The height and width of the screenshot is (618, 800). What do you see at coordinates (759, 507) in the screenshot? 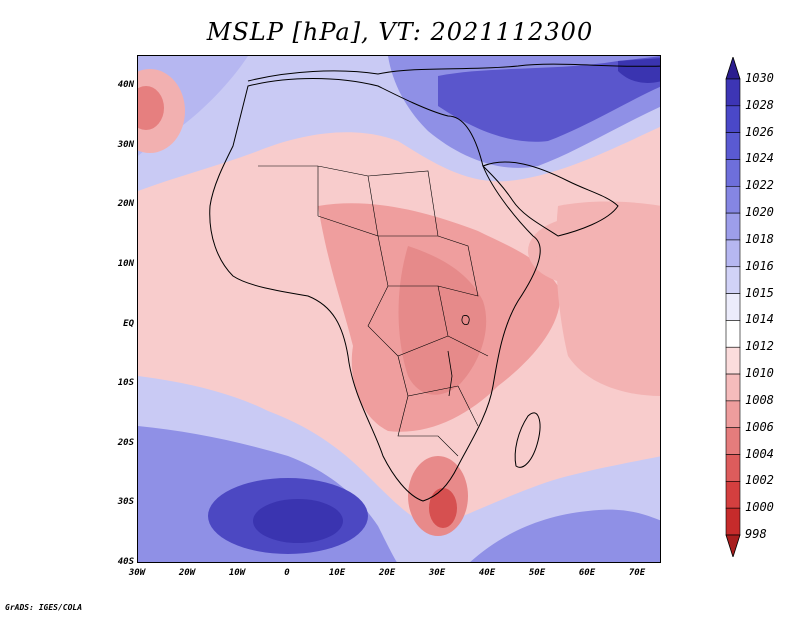
I see `colorbar-label: 1000` at bounding box center [759, 507].